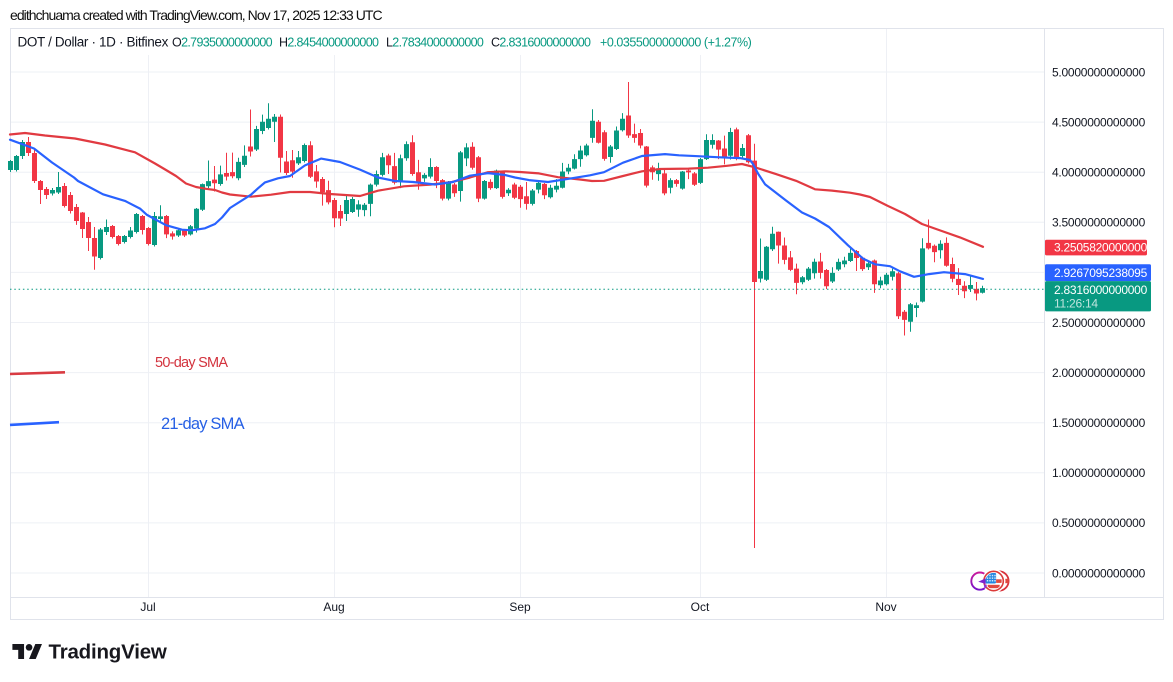 This screenshot has width=1173, height=682. Describe the element at coordinates (108, 652) in the screenshot. I see `svg-text: TradingView` at that location.